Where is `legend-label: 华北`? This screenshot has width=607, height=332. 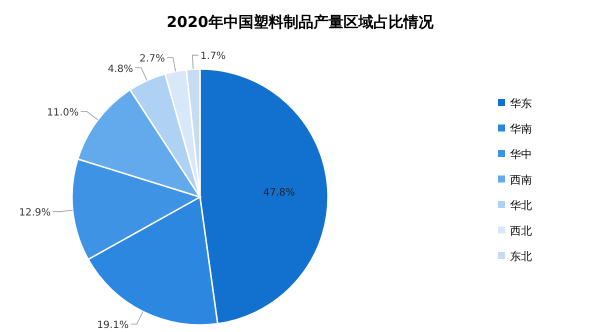
legend-label: 华北 is located at coordinates (521, 205).